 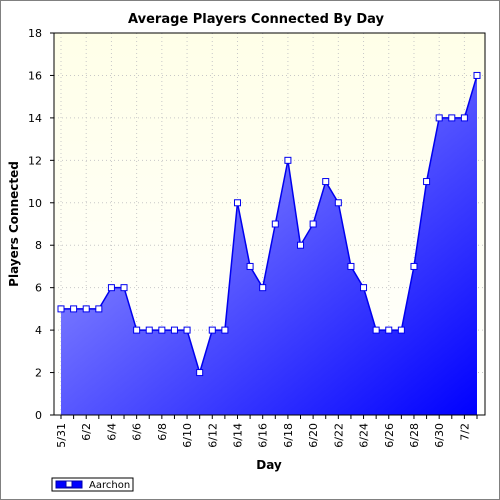 I want to click on x-tick-label: 6/18, so click(x=288, y=435).